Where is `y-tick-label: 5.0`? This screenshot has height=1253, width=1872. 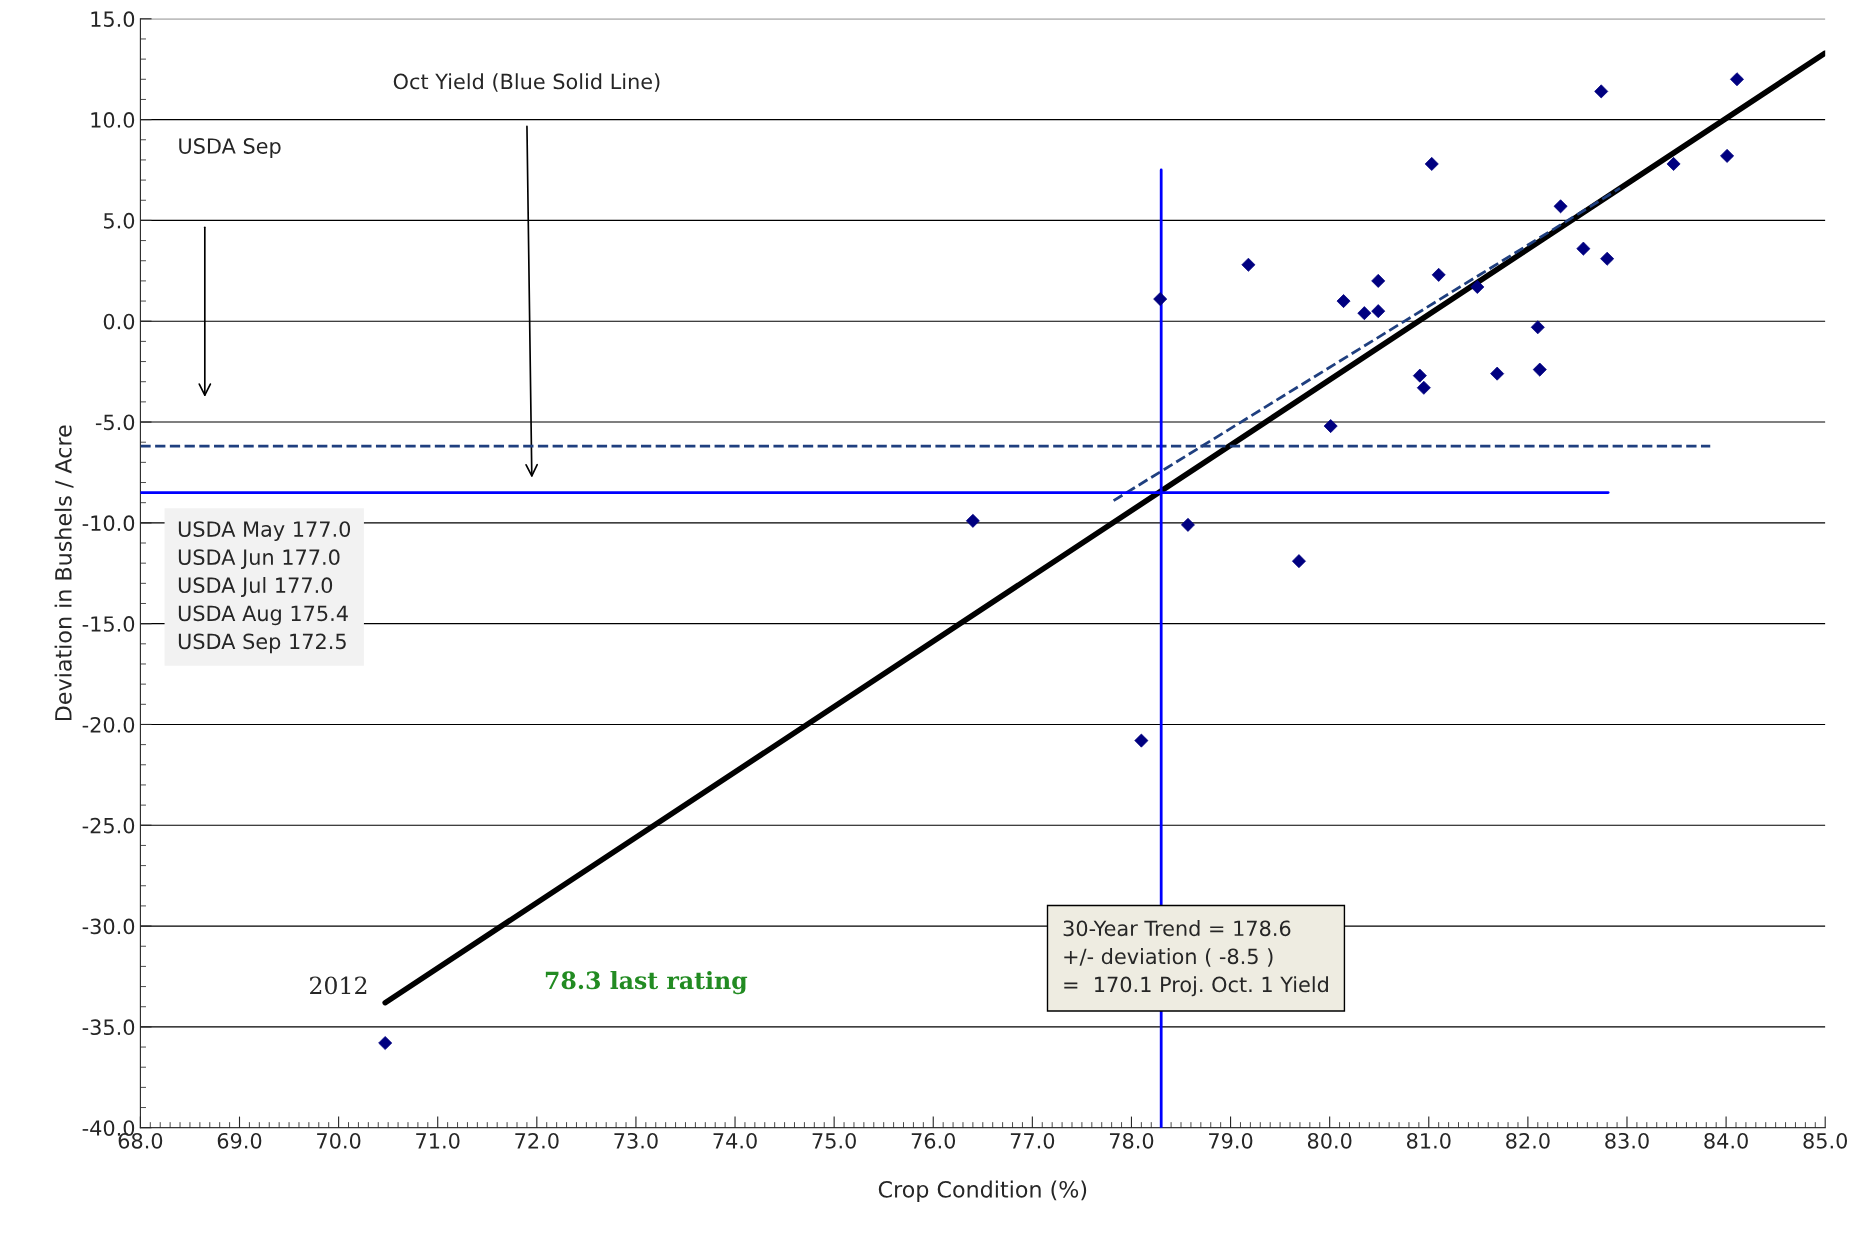
y-tick-label: 5.0 is located at coordinates (119, 220).